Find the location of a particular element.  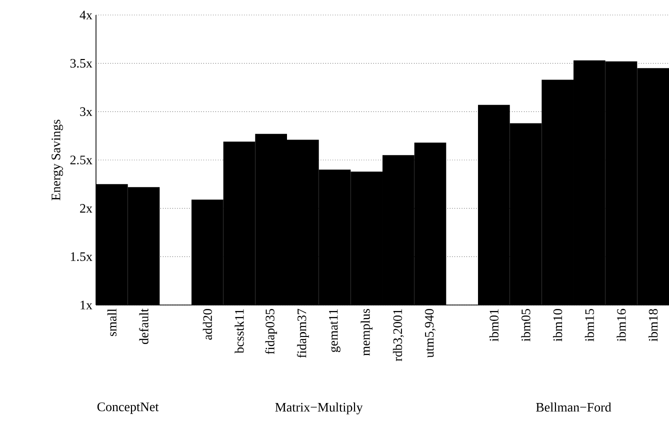

x-tick-label: fidap035 is located at coordinates (271, 331).